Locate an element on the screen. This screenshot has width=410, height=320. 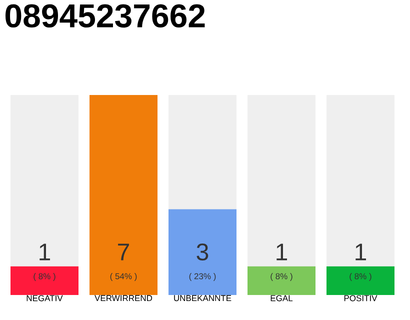
data-label: 3 is located at coordinates (202, 252).